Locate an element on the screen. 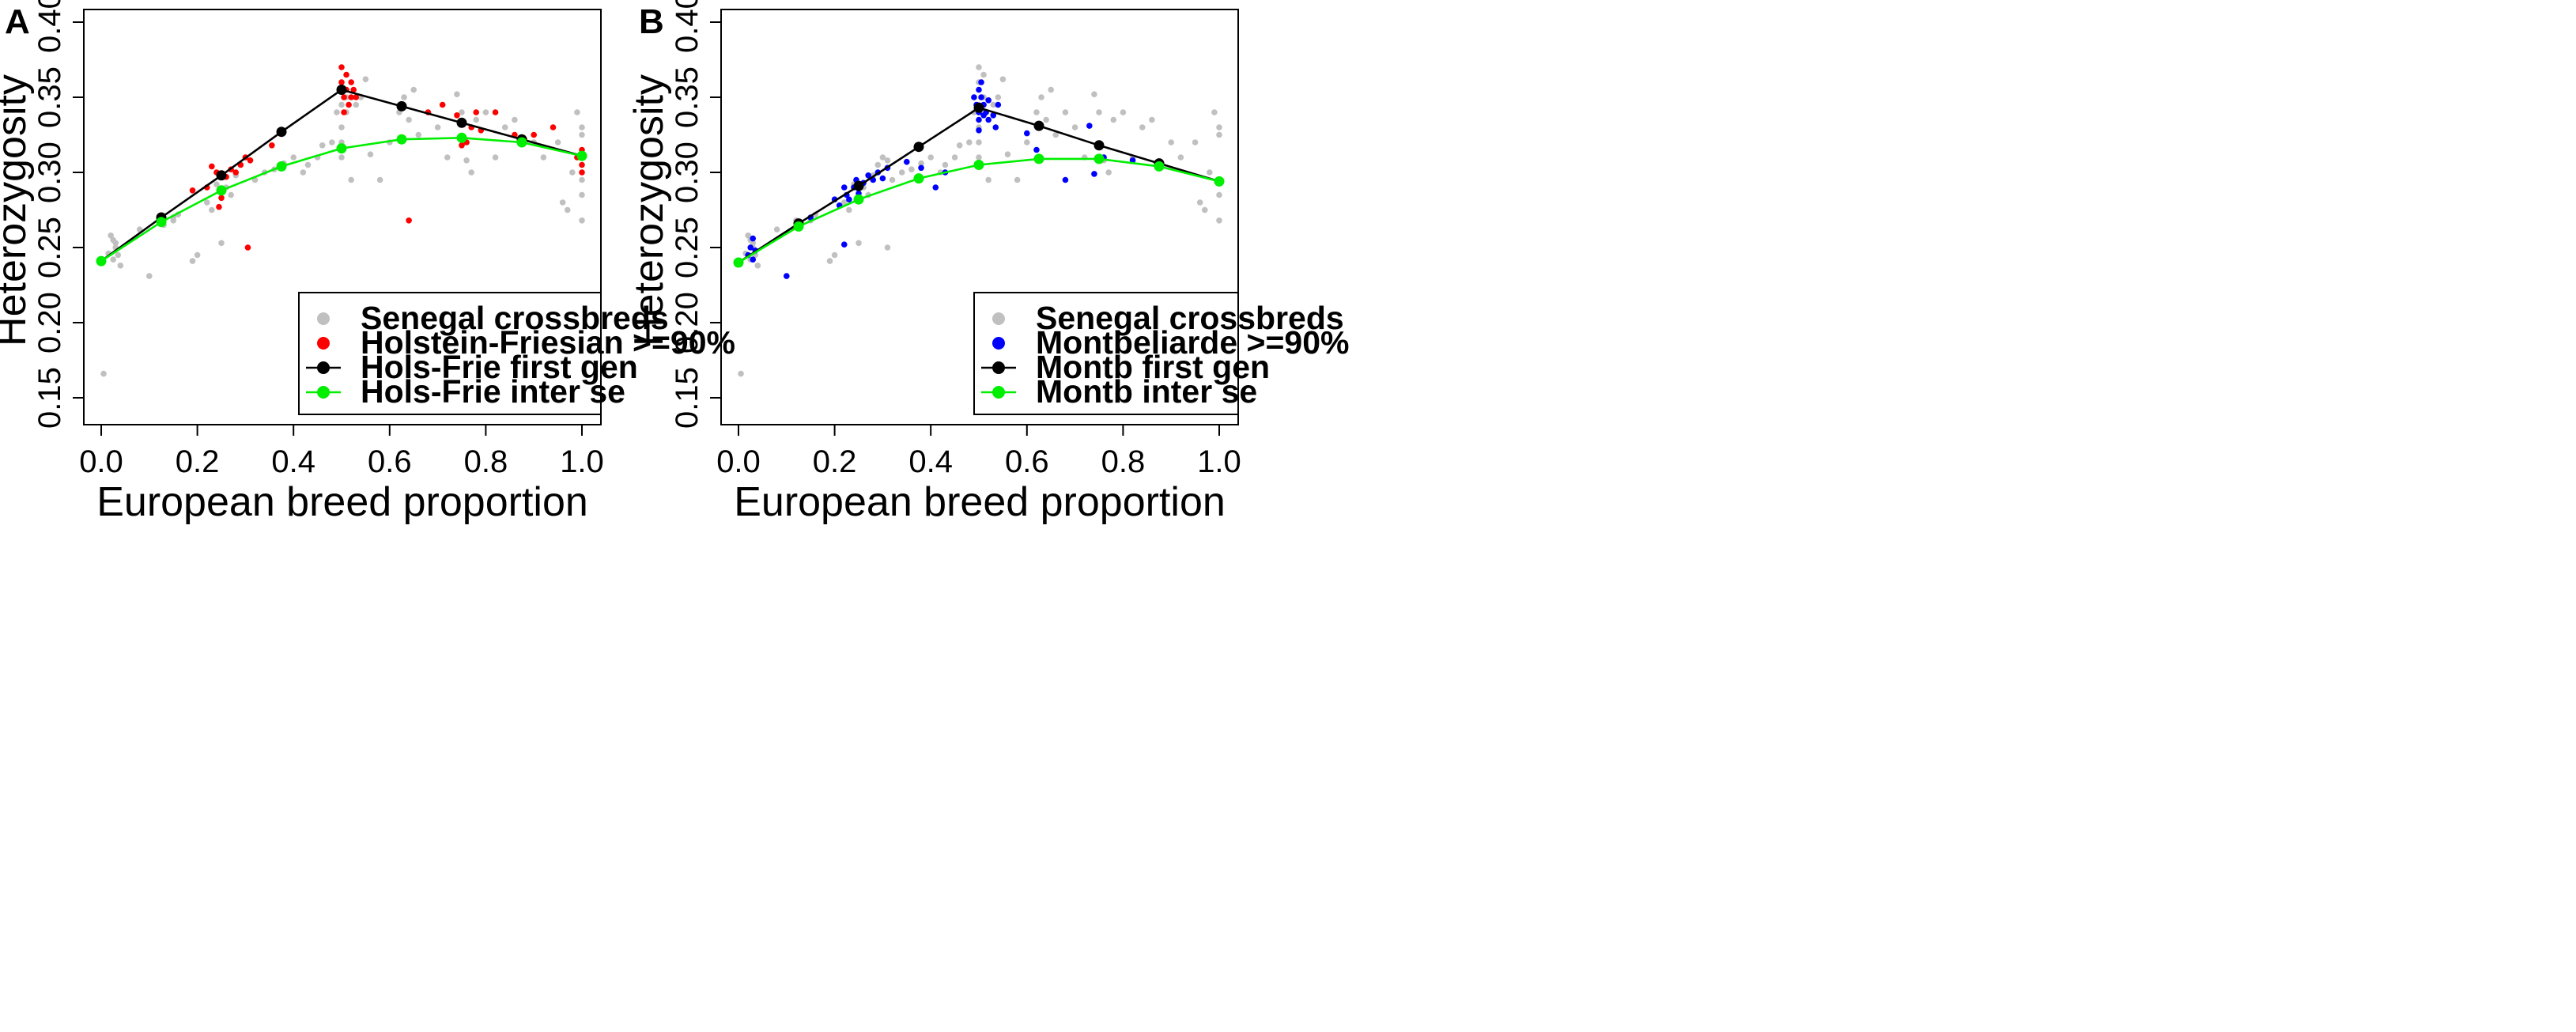 This screenshot has width=2576, height=1032. legend-label: Hols-Frie first gen is located at coordinates (499, 367).